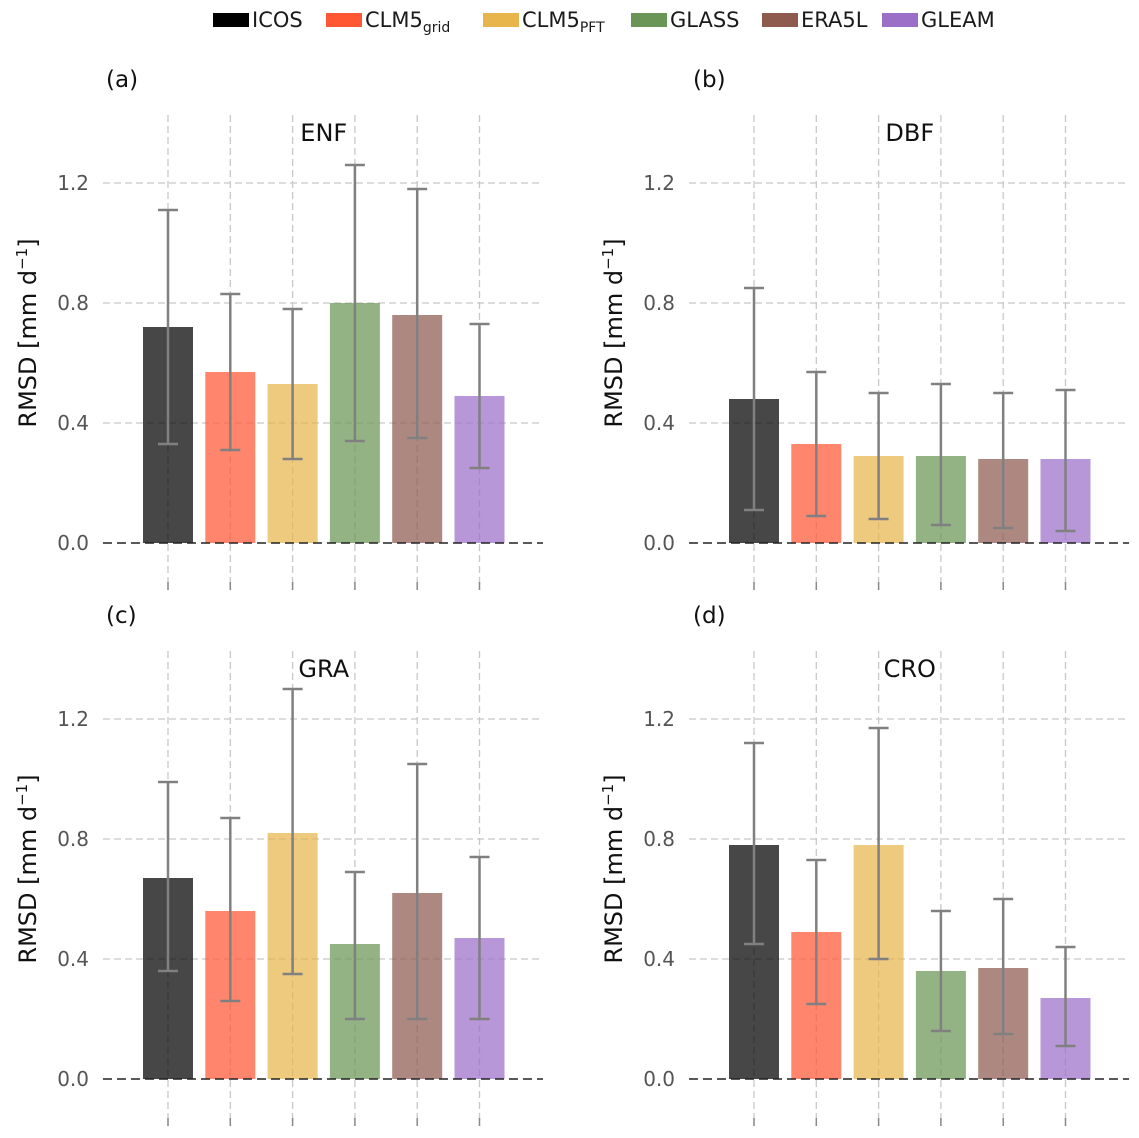  Describe the element at coordinates (834, 20) in the screenshot. I see `legend-label: ERA5L` at that location.